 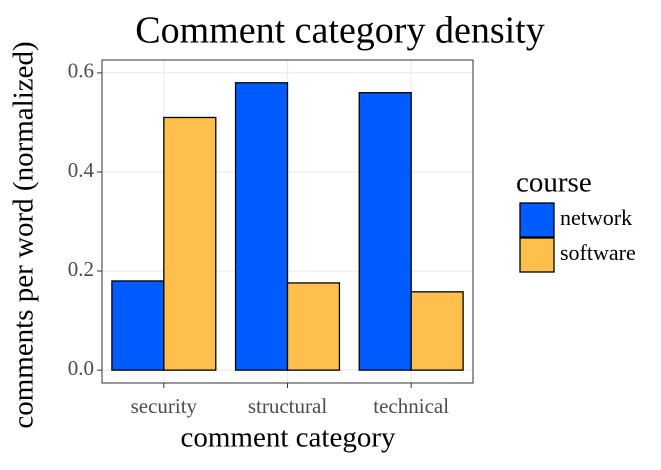 I want to click on legend-label: software, so click(x=598, y=252).